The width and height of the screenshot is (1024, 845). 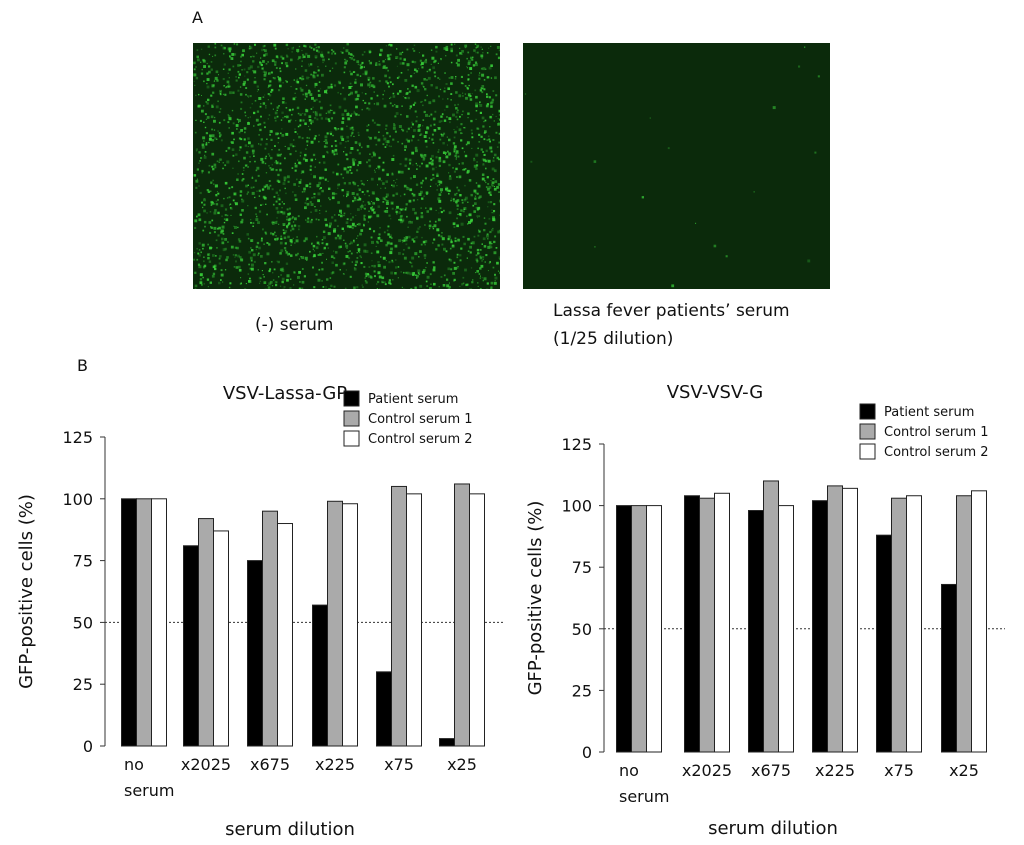 What do you see at coordinates (715, 392) in the screenshot?
I see `chart-title: VSV-VSV-G` at bounding box center [715, 392].